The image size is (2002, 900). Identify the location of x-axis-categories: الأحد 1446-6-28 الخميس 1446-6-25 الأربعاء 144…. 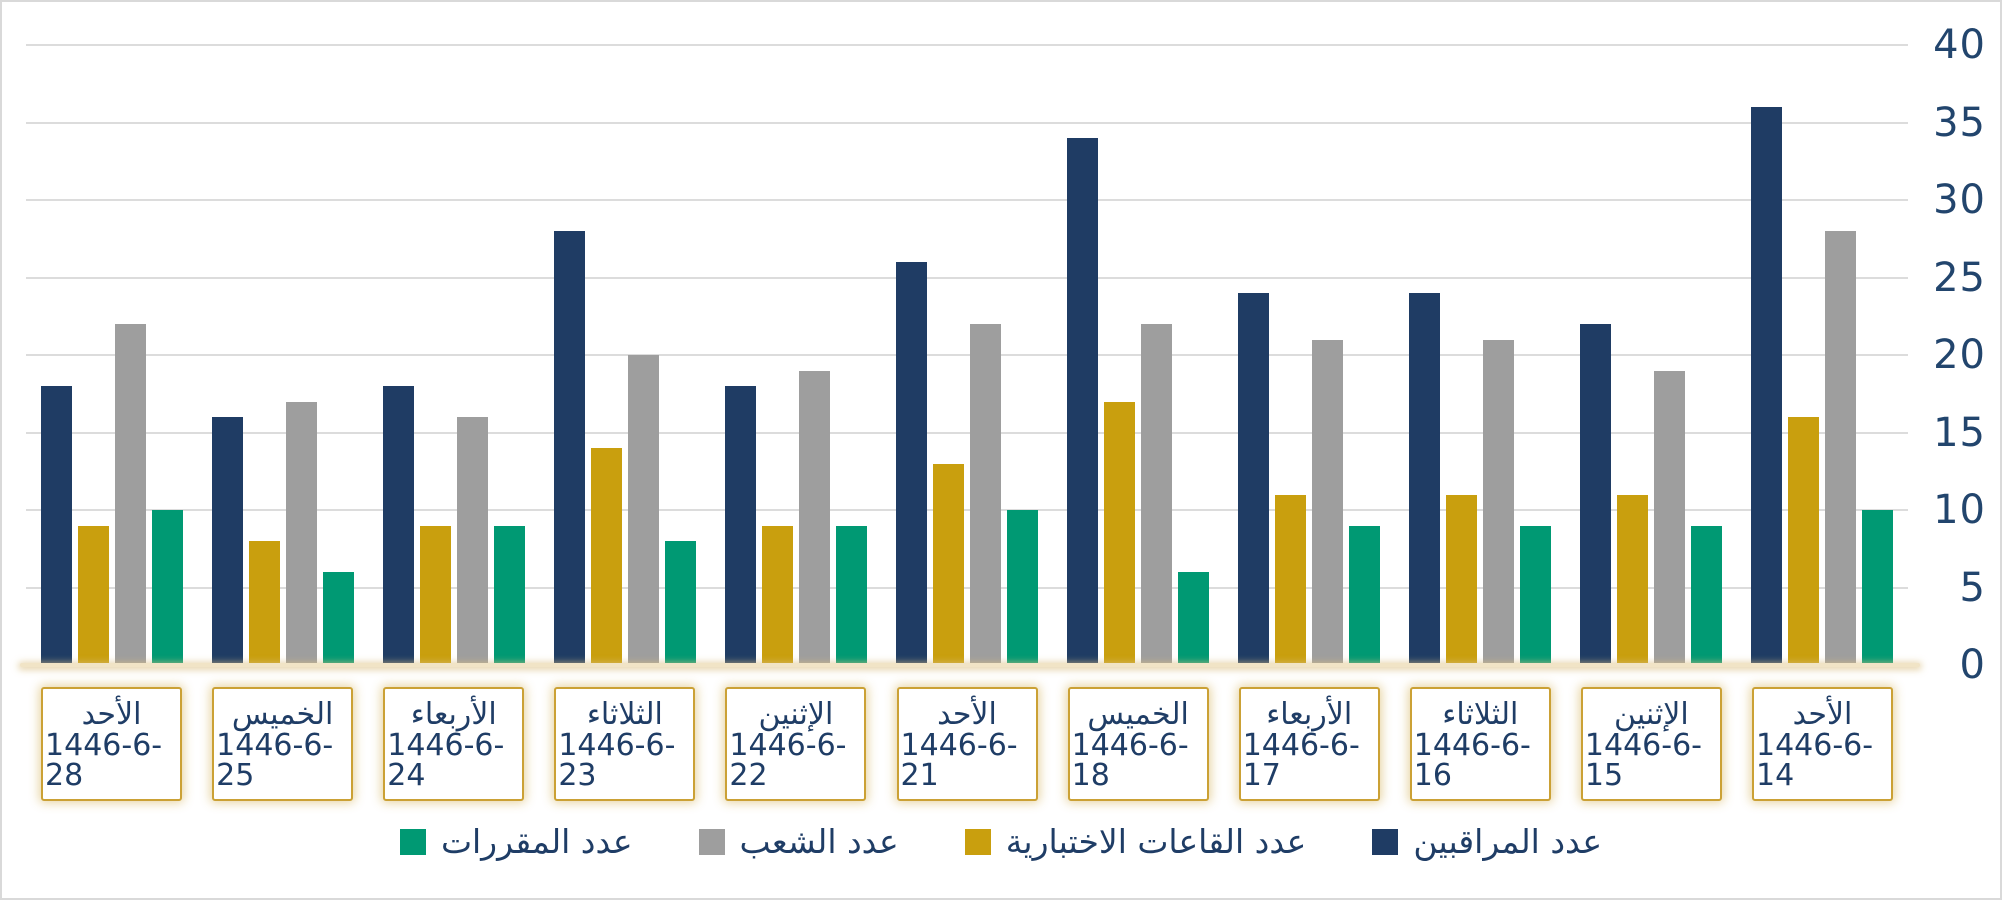
(967, 744).